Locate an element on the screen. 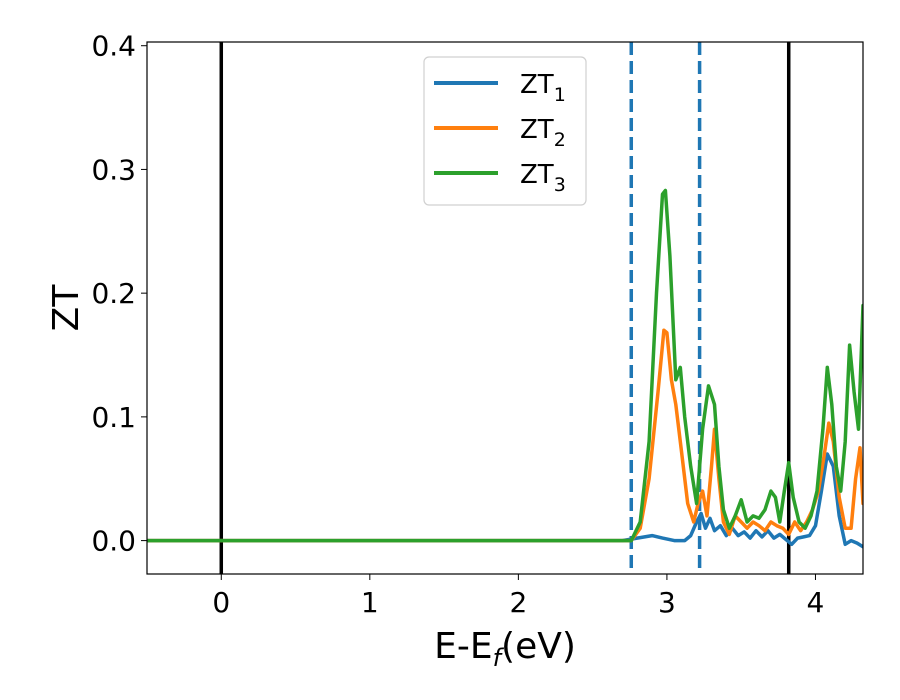 Image resolution: width=900 pixels, height=700 pixels. y-axis: 0.0 0.1 0.2 0.3 0.4 is located at coordinates (119, 294).